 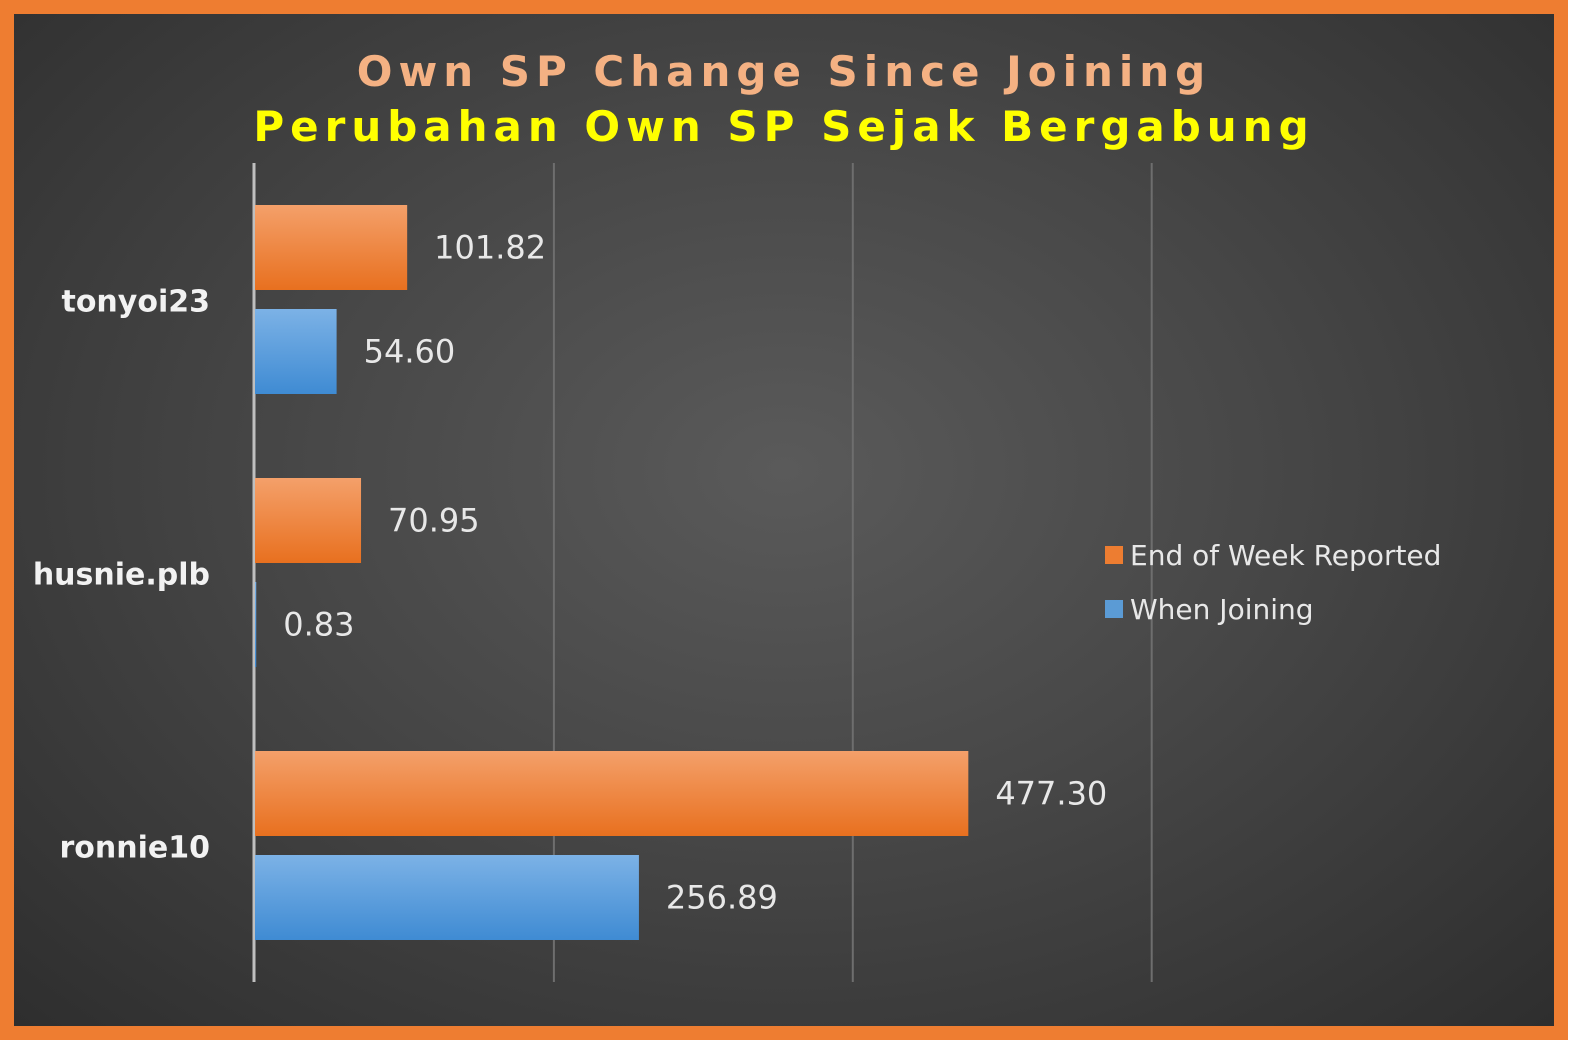 I want to click on legend: End of Week Reported When Joining, so click(x=1273, y=582).